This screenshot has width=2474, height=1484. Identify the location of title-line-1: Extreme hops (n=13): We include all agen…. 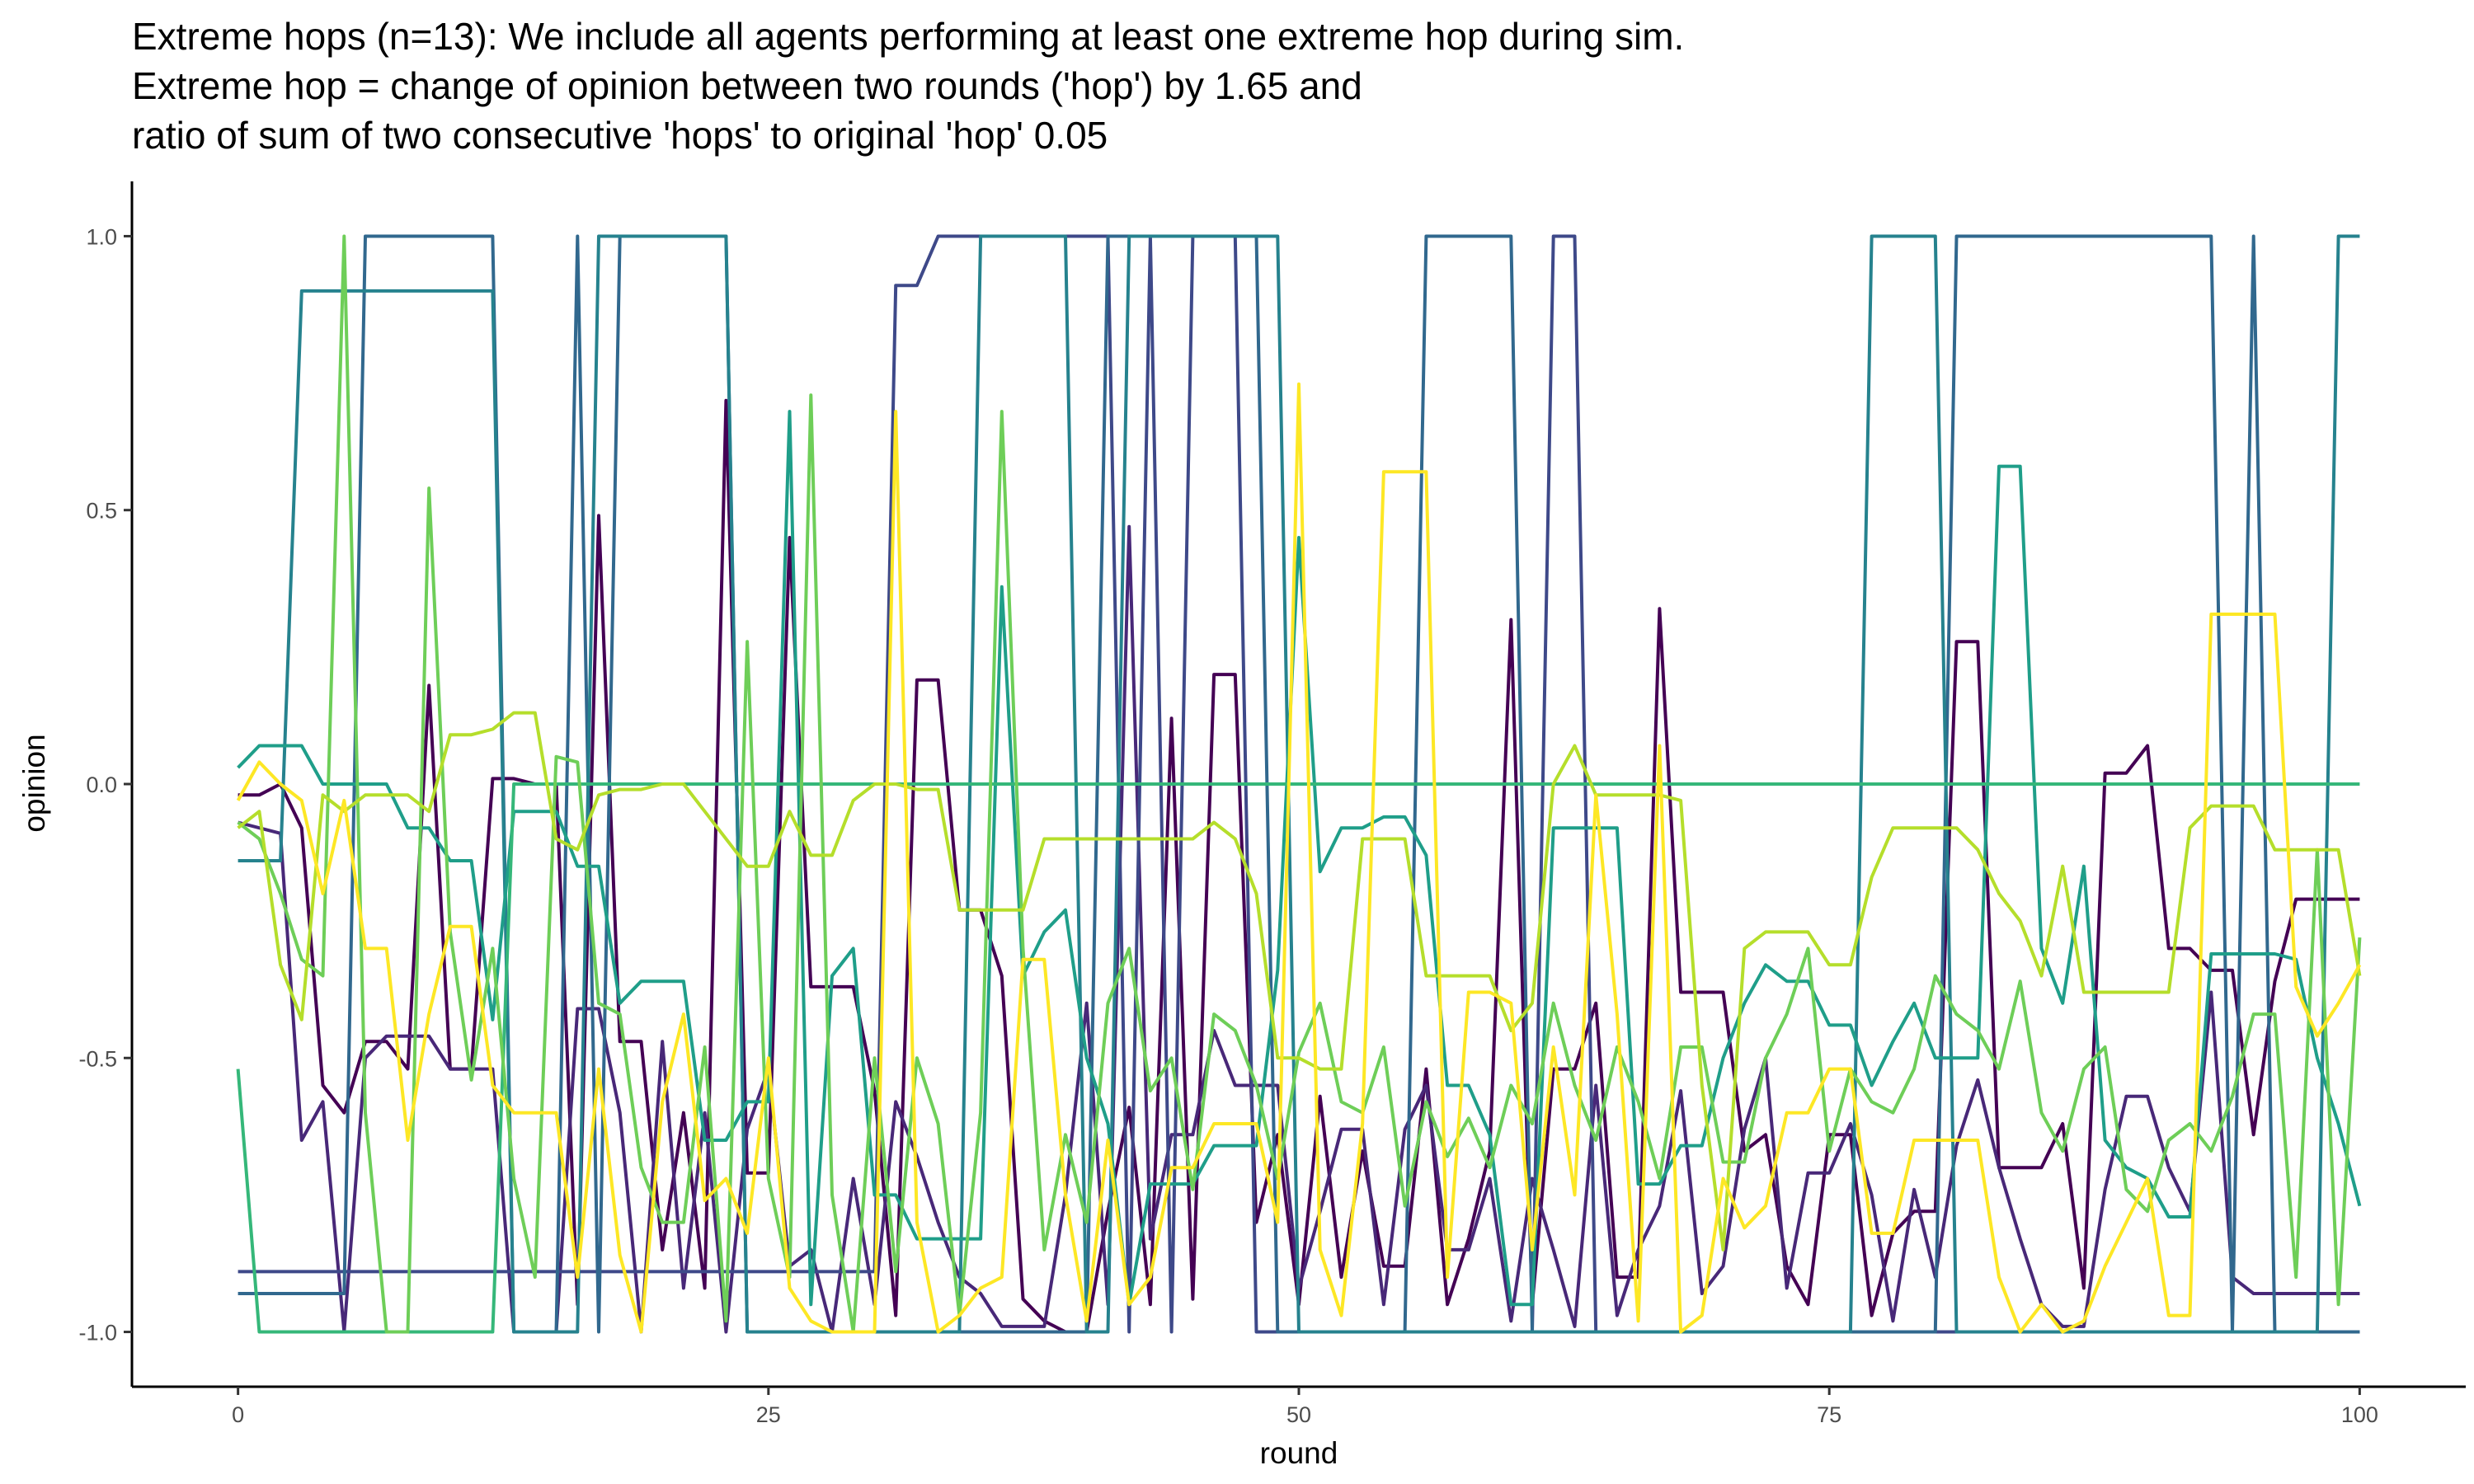
(908, 36).